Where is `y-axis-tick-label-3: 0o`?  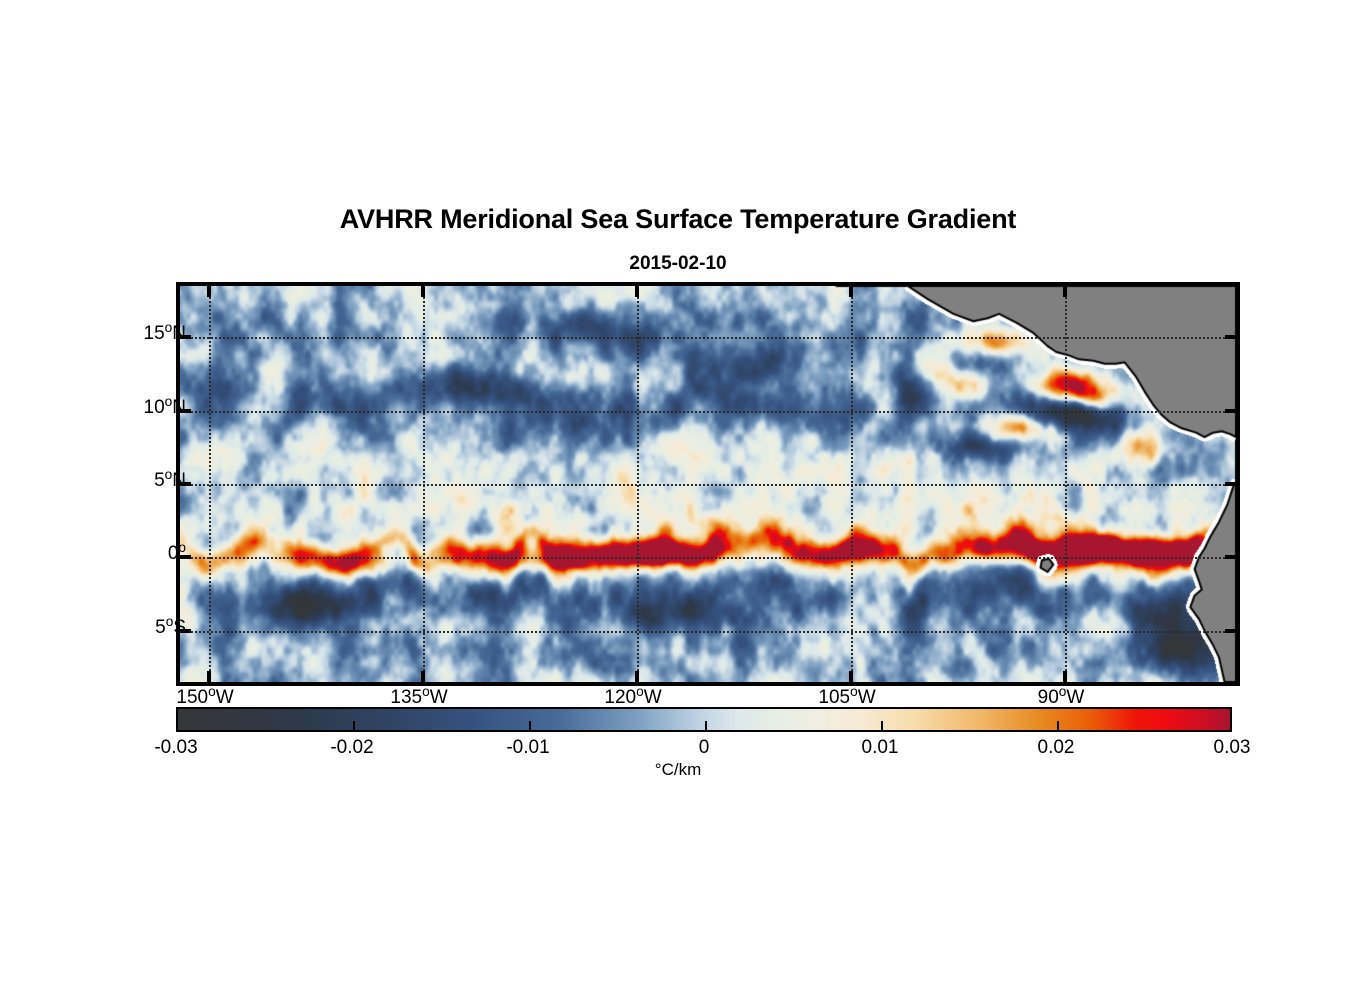
y-axis-tick-label-3: 0o is located at coordinates (176, 552).